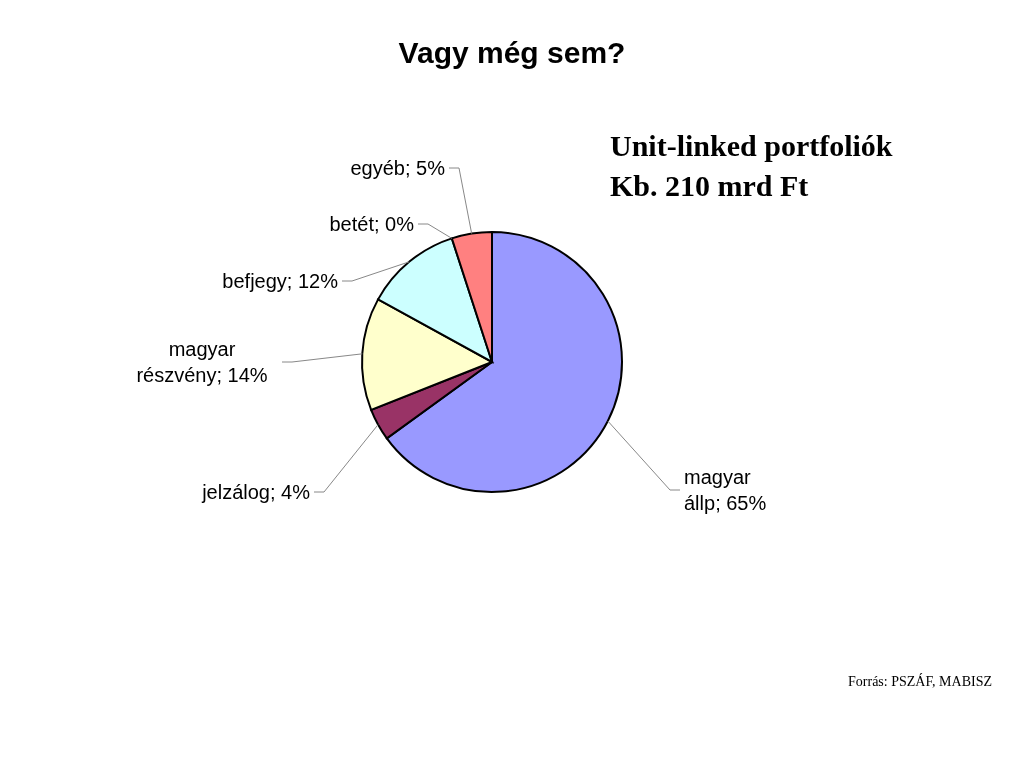 This screenshot has width=1024, height=768. Describe the element at coordinates (202, 362) in the screenshot. I see `slice-label: magyar részvény; 14%` at that location.